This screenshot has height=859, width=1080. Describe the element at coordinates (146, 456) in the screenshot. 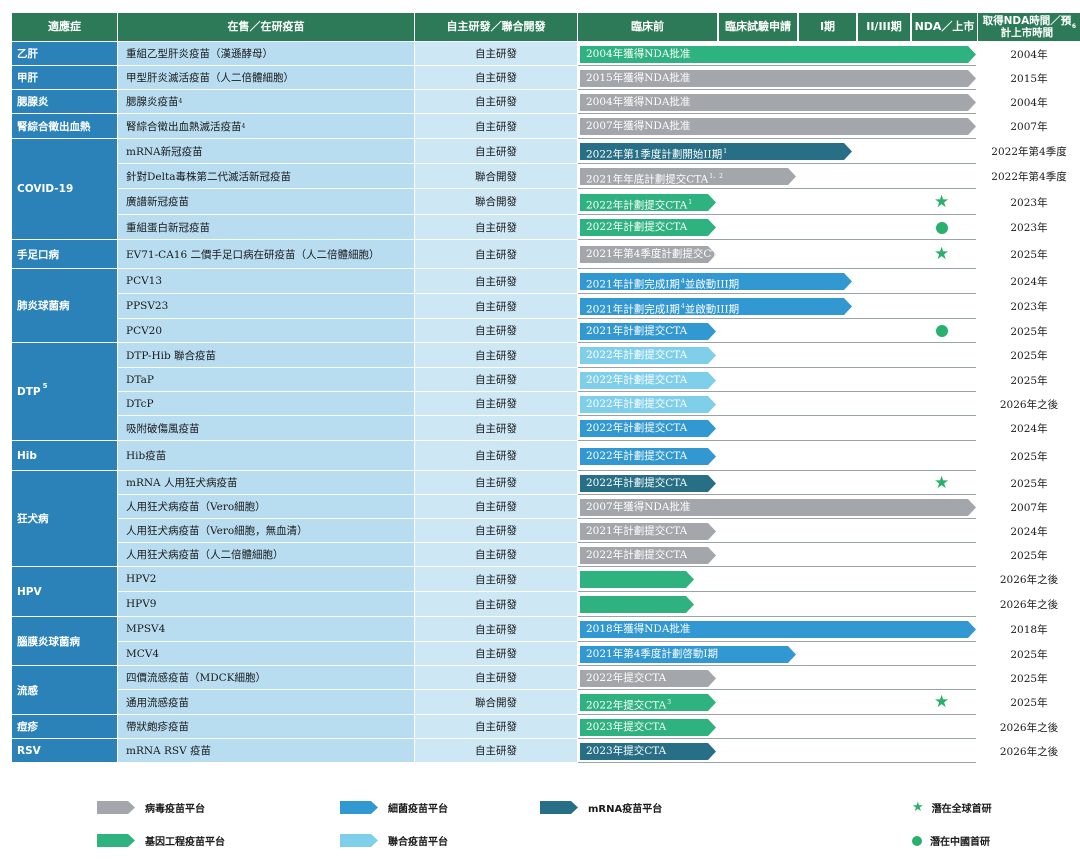

I see `vaccine-label: Hib疫苗` at that location.